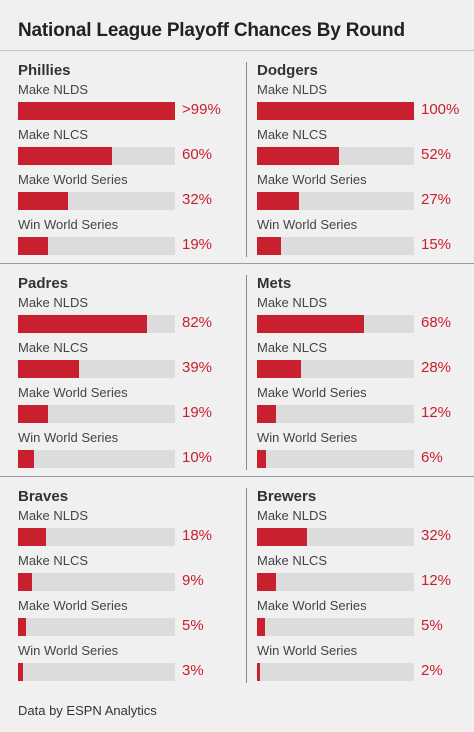 The image size is (474, 732). Describe the element at coordinates (436, 367) in the screenshot. I see `bar-value-label: 28%` at that location.